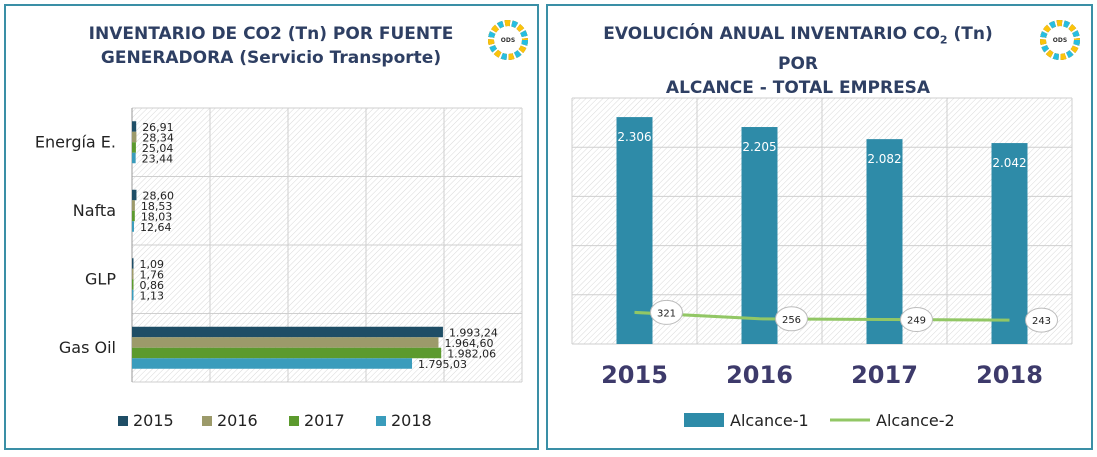 This screenshot has width=1097, height=457. Describe the element at coordinates (153, 420) in the screenshot. I see `legend-label: 2015` at that location.